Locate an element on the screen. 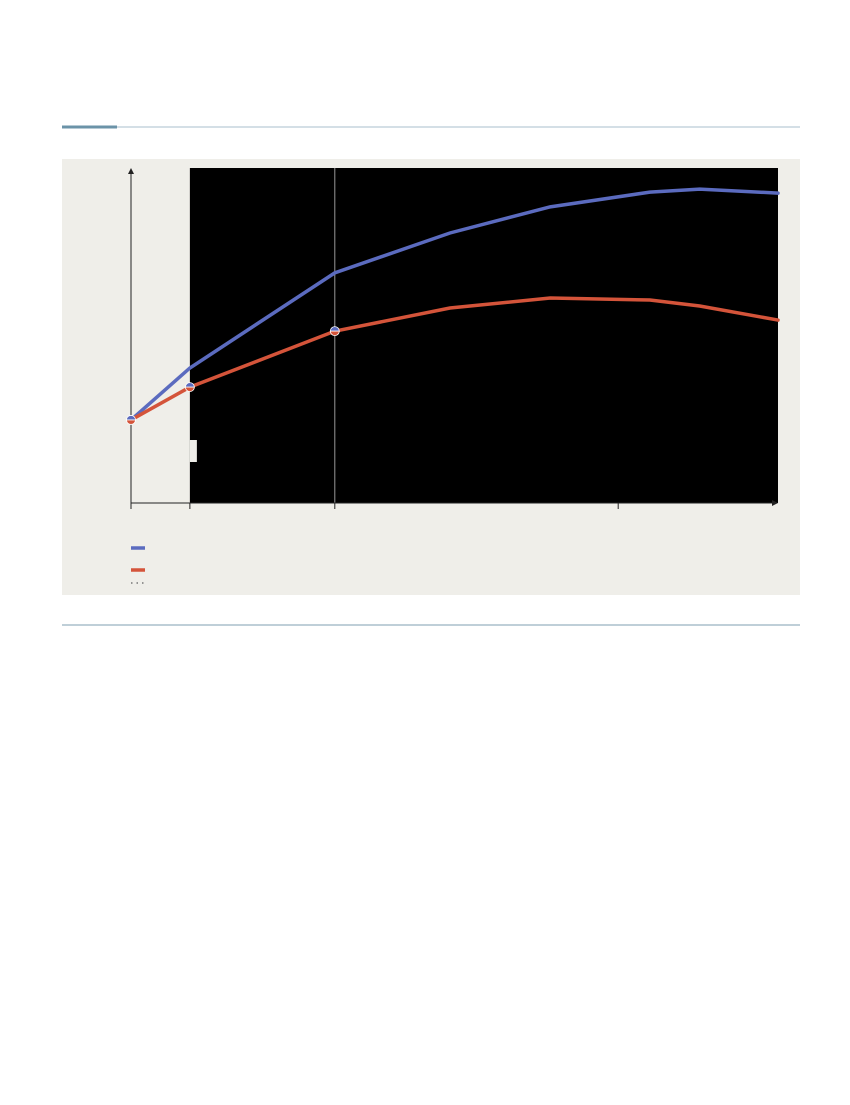 Image resolution: width=850 pixels, height=1105 pixels. series-line is located at coordinates (454, 359).